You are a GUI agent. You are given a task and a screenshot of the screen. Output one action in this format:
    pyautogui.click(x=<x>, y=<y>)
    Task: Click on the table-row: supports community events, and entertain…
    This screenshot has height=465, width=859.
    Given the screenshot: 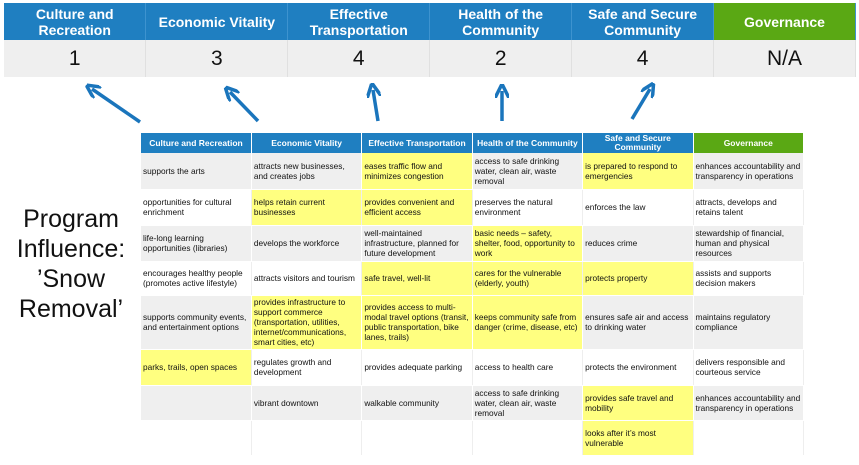 What is the action you would take?
    pyautogui.click(x=473, y=322)
    